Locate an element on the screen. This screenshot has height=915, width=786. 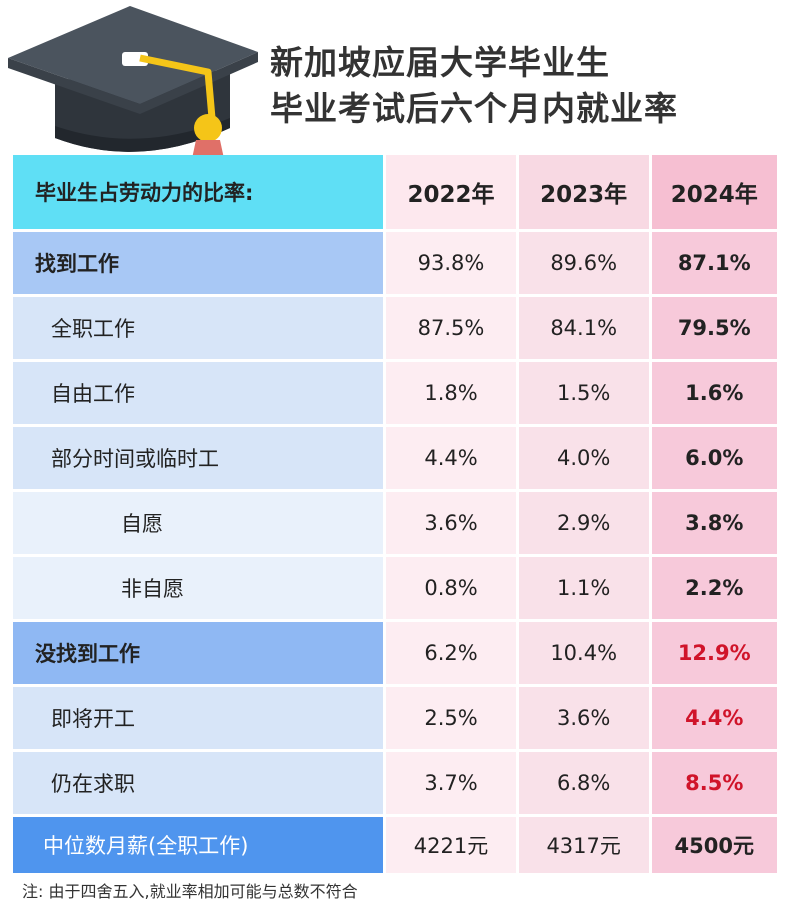
cell-2023: 6.8% is located at coordinates (583, 783).